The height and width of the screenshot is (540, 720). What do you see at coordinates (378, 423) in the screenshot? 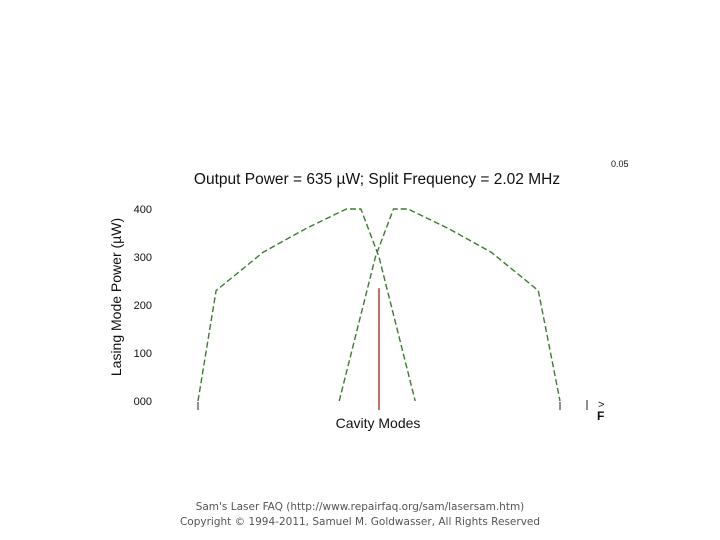
I see `x-axis-label: Cavity Modes` at bounding box center [378, 423].